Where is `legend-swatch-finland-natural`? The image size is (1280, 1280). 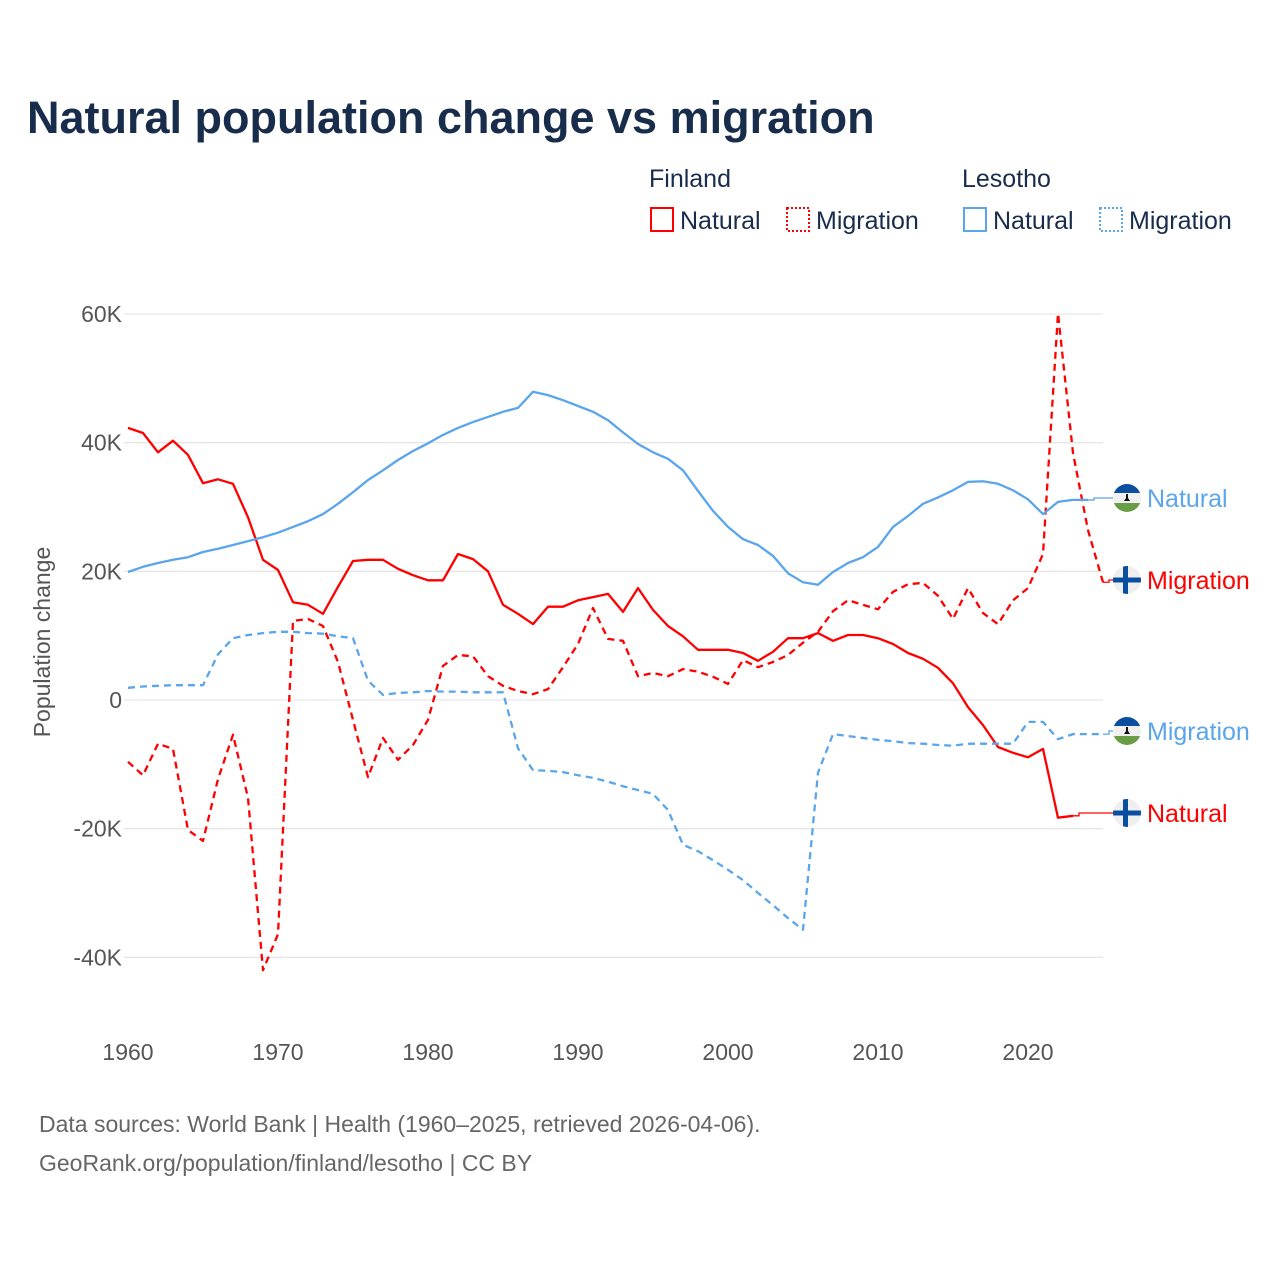
legend-swatch-finland-natural is located at coordinates (662, 219).